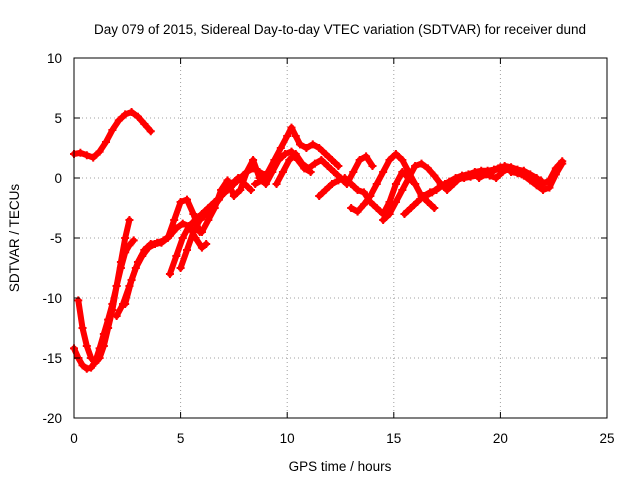 The image size is (640, 480). I want to click on y-tick-label: 5, so click(58, 118).